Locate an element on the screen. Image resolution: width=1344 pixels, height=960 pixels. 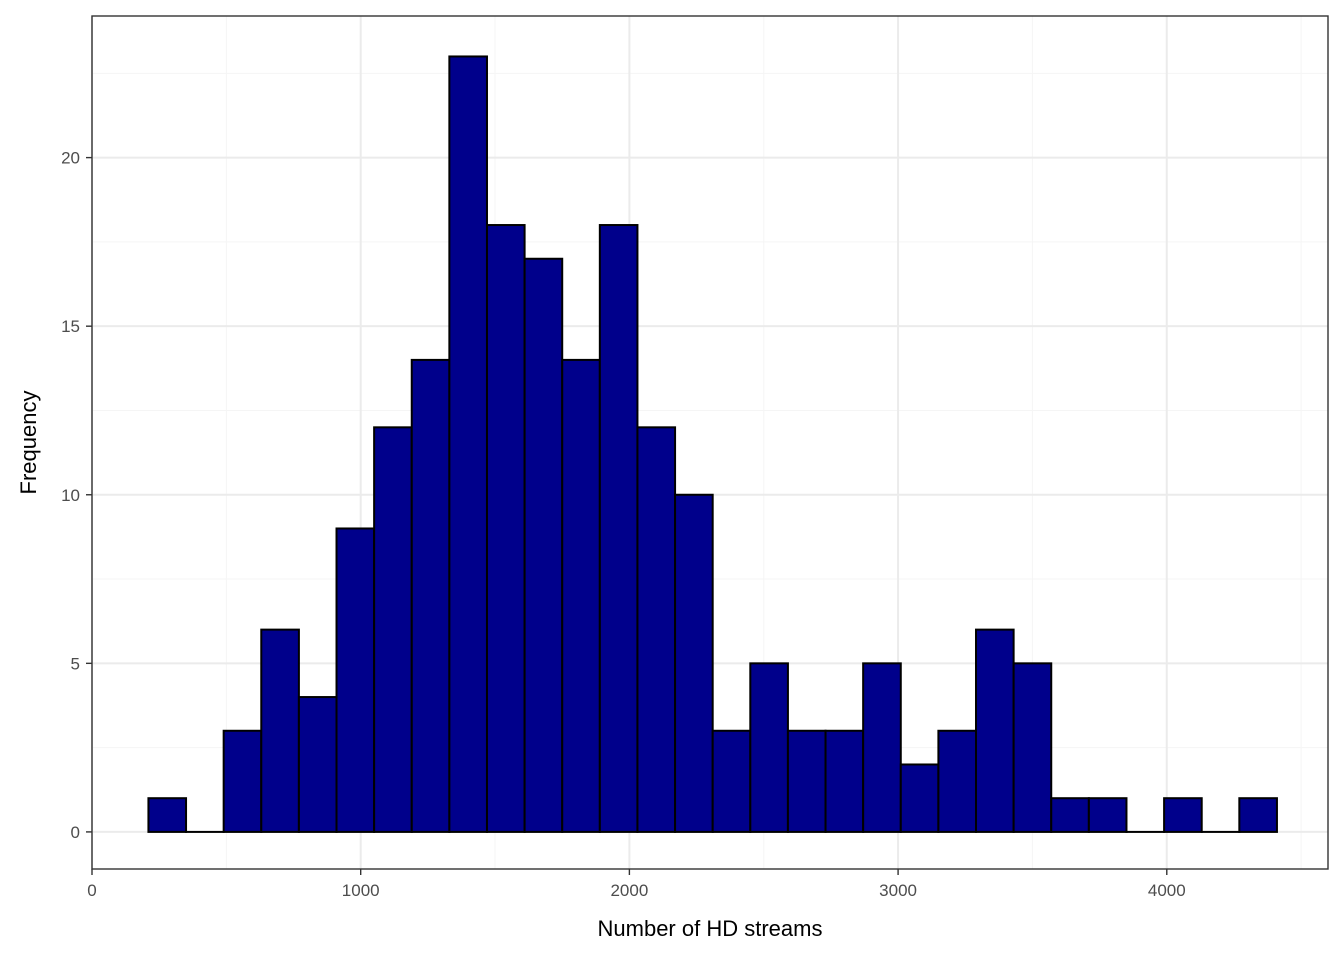
y-tick-label: 5 is located at coordinates (75, 663).